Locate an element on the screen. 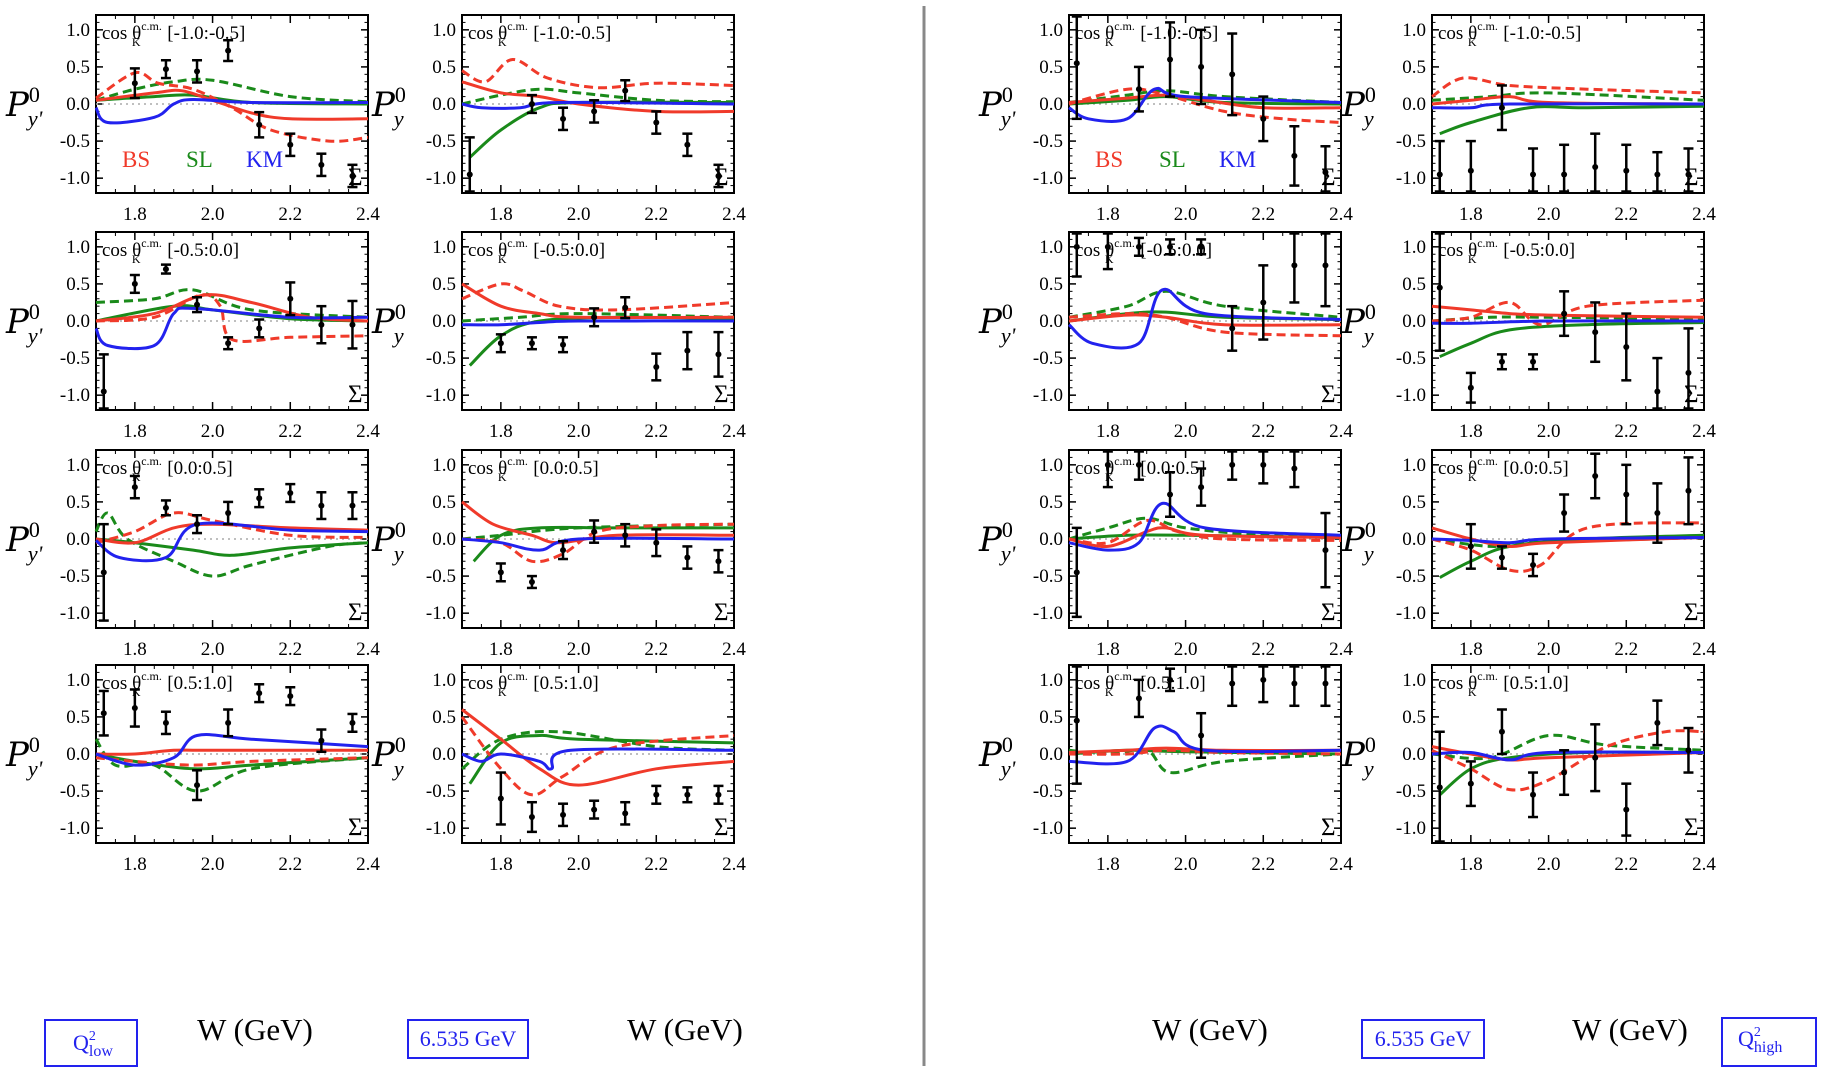 Image resolution: width=1821 pixels, height=1072 pixels. q2-high-box: Q2 high is located at coordinates (1769, 1042).